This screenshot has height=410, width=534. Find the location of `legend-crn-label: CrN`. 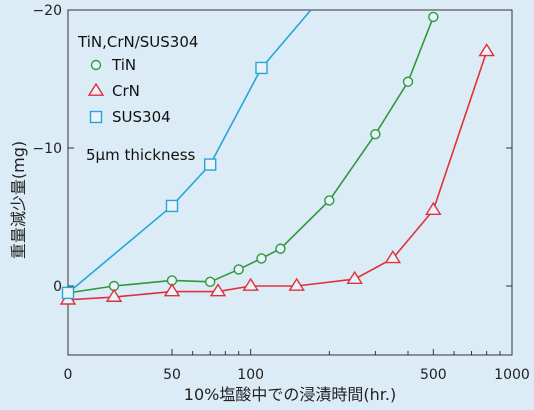

legend-crn-label: CrN is located at coordinates (126, 91).